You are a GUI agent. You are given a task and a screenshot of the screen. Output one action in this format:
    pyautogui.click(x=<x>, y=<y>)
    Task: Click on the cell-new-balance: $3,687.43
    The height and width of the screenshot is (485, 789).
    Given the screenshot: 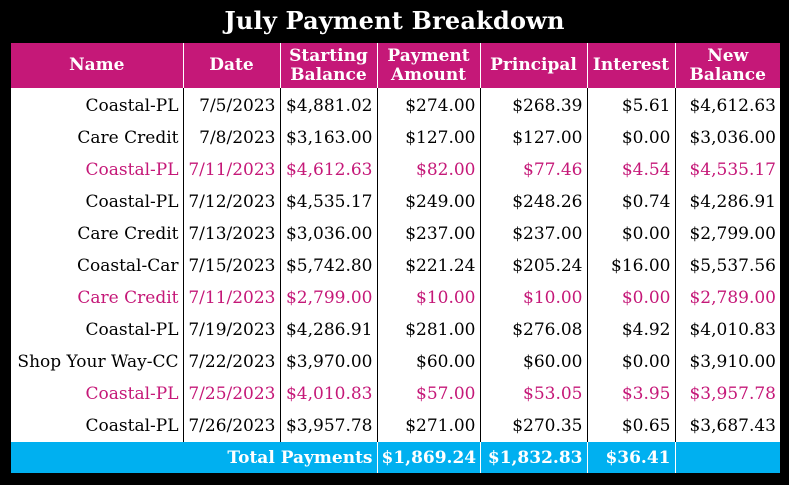 What is the action you would take?
    pyautogui.click(x=727, y=426)
    